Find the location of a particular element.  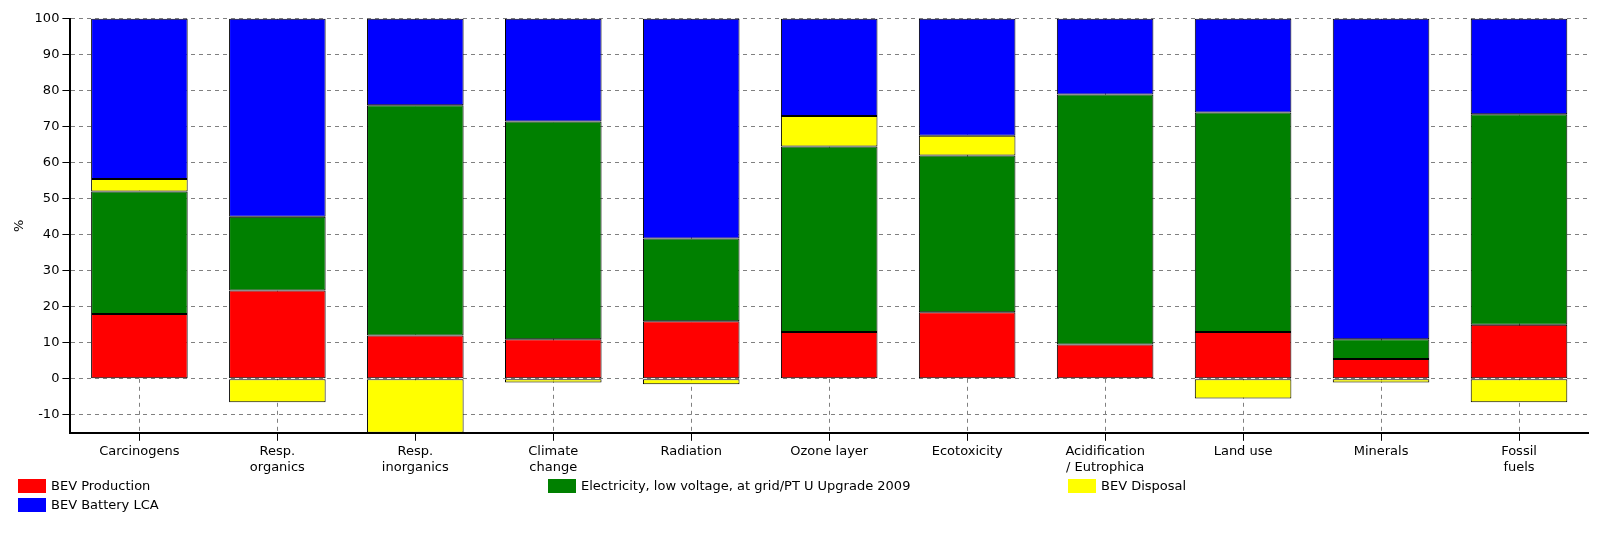

x-tick-label: Land use is located at coordinates (1243, 450).